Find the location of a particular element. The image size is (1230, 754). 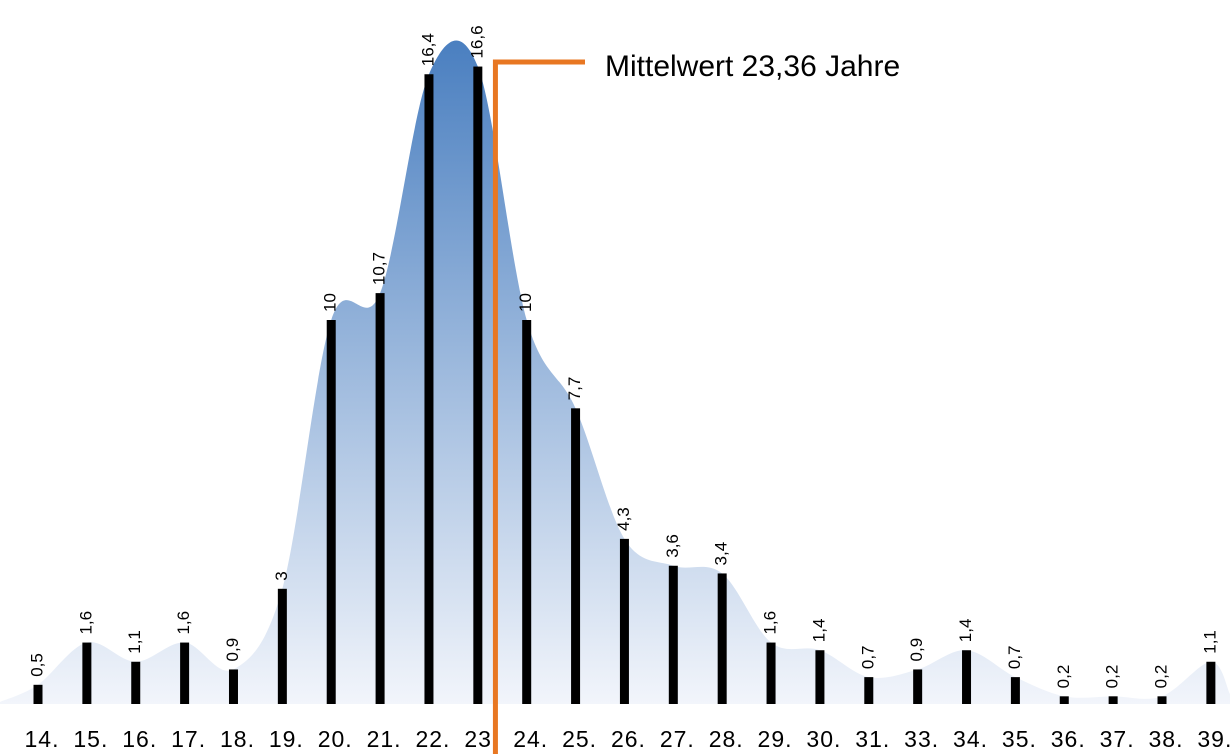

x-tick-label: 15. is located at coordinates (90, 739).